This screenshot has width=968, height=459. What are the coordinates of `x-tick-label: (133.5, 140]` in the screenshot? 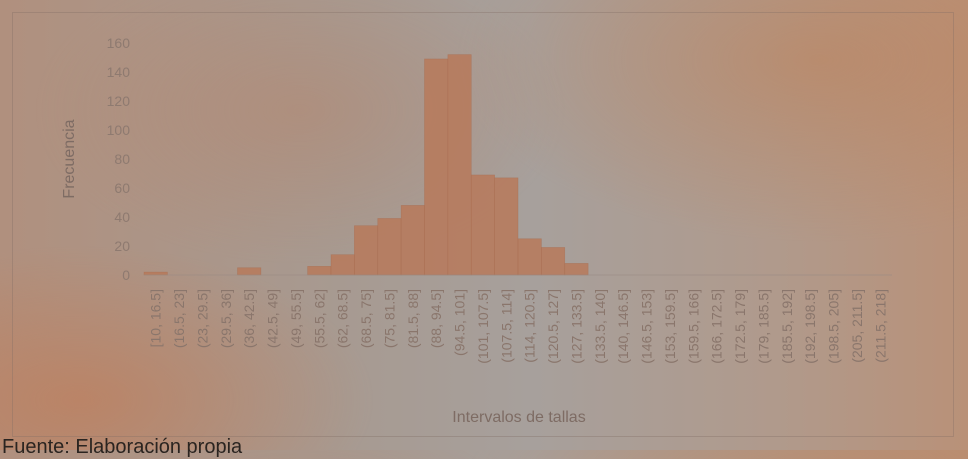 It's located at (600, 326).